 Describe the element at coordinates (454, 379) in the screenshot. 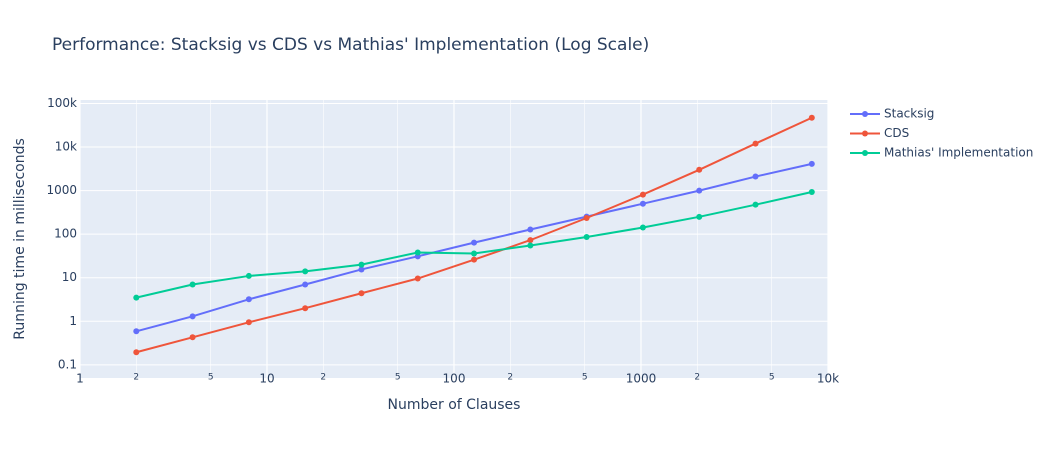

I see `x-tick-label: 100` at that location.